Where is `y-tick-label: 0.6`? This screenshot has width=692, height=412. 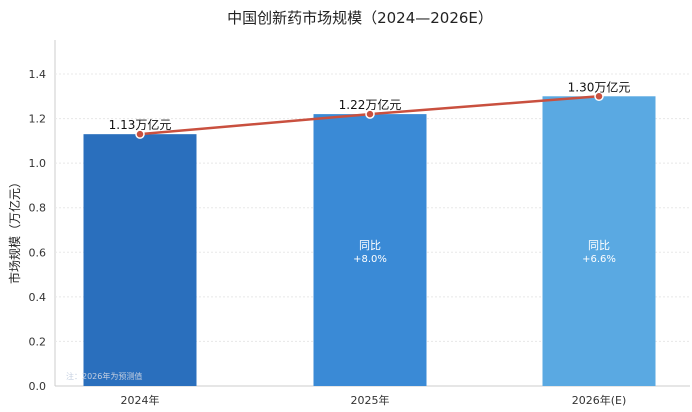
y-tick-label: 0.6 is located at coordinates (38, 252).